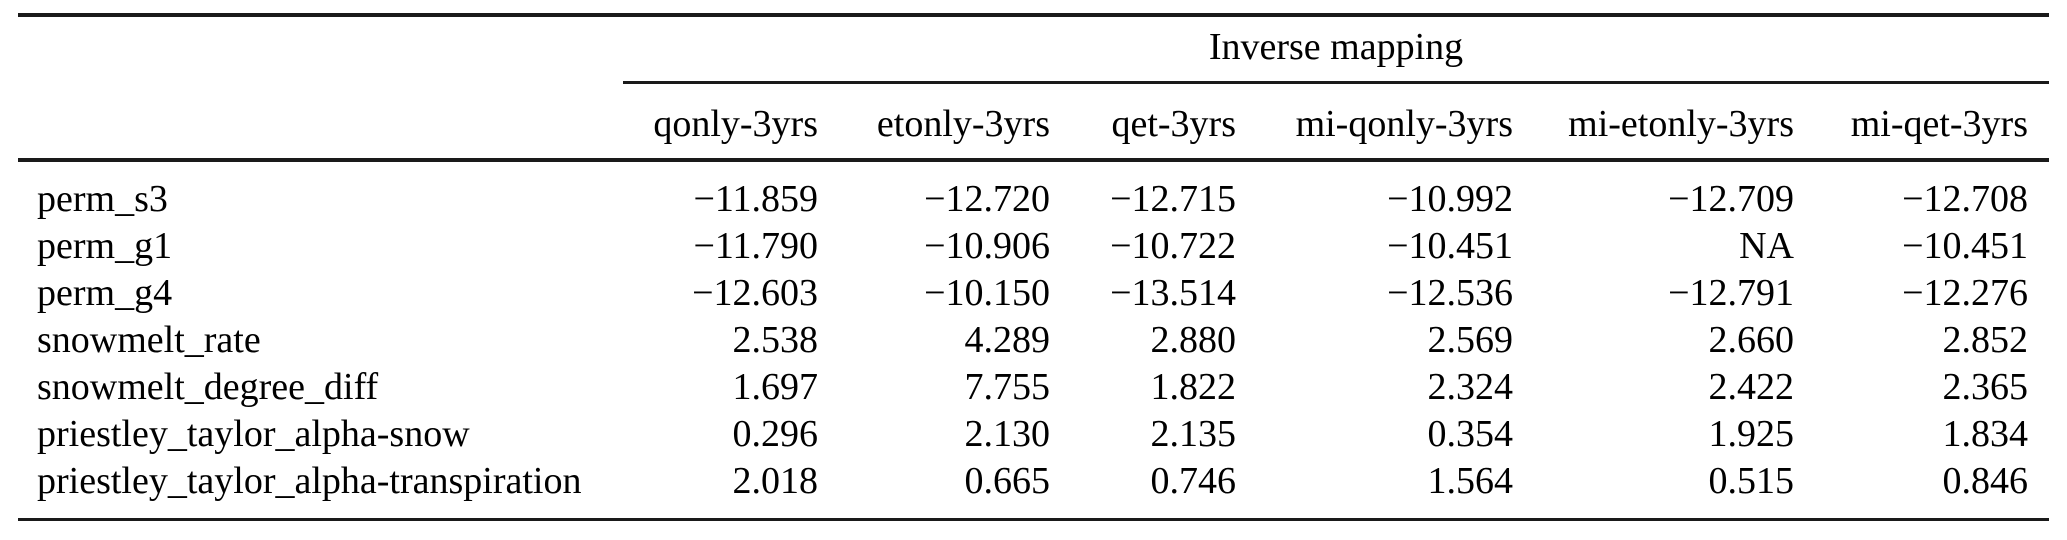 This screenshot has height=540, width=2067. What do you see at coordinates (1007, 340) in the screenshot?
I see `table-cell: 4.289` at bounding box center [1007, 340].